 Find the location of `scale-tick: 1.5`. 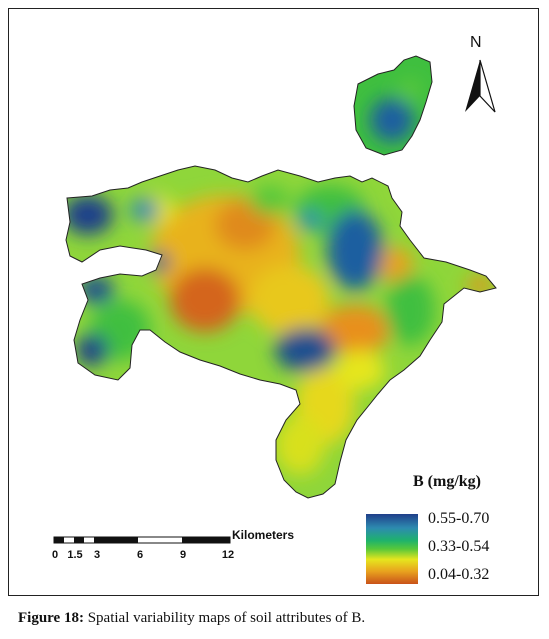

scale-tick: 1.5 is located at coordinates (75, 555).